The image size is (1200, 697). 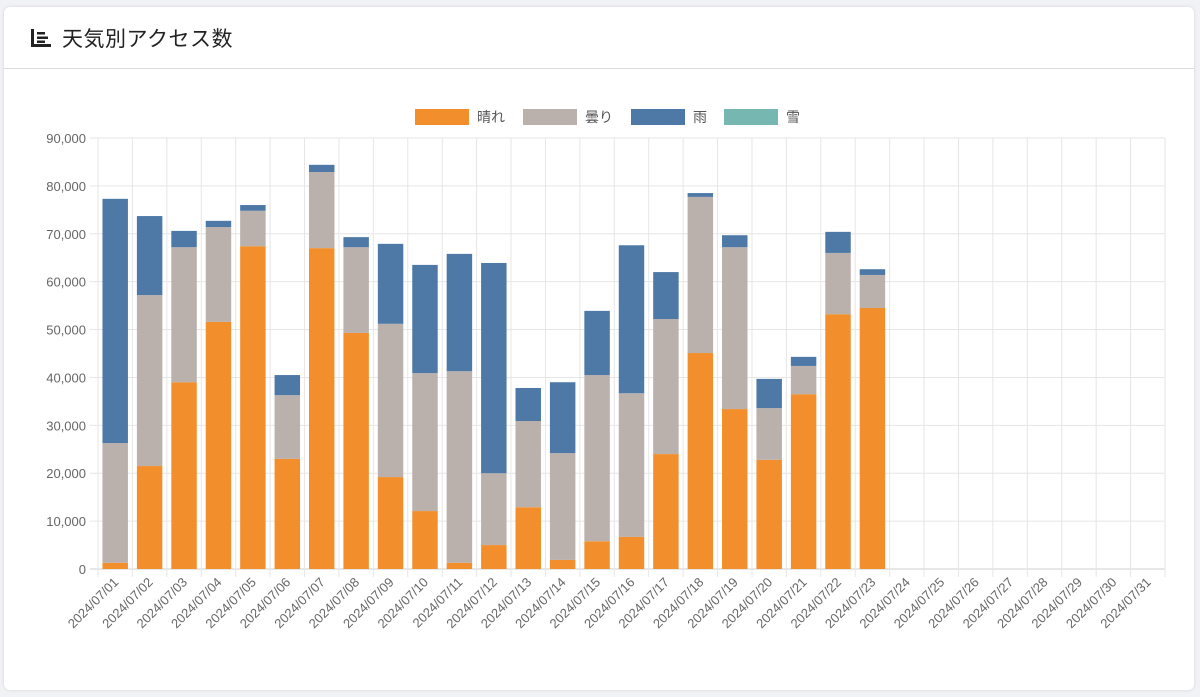 I want to click on y-tick-label: 10,000, so click(x=66, y=521).